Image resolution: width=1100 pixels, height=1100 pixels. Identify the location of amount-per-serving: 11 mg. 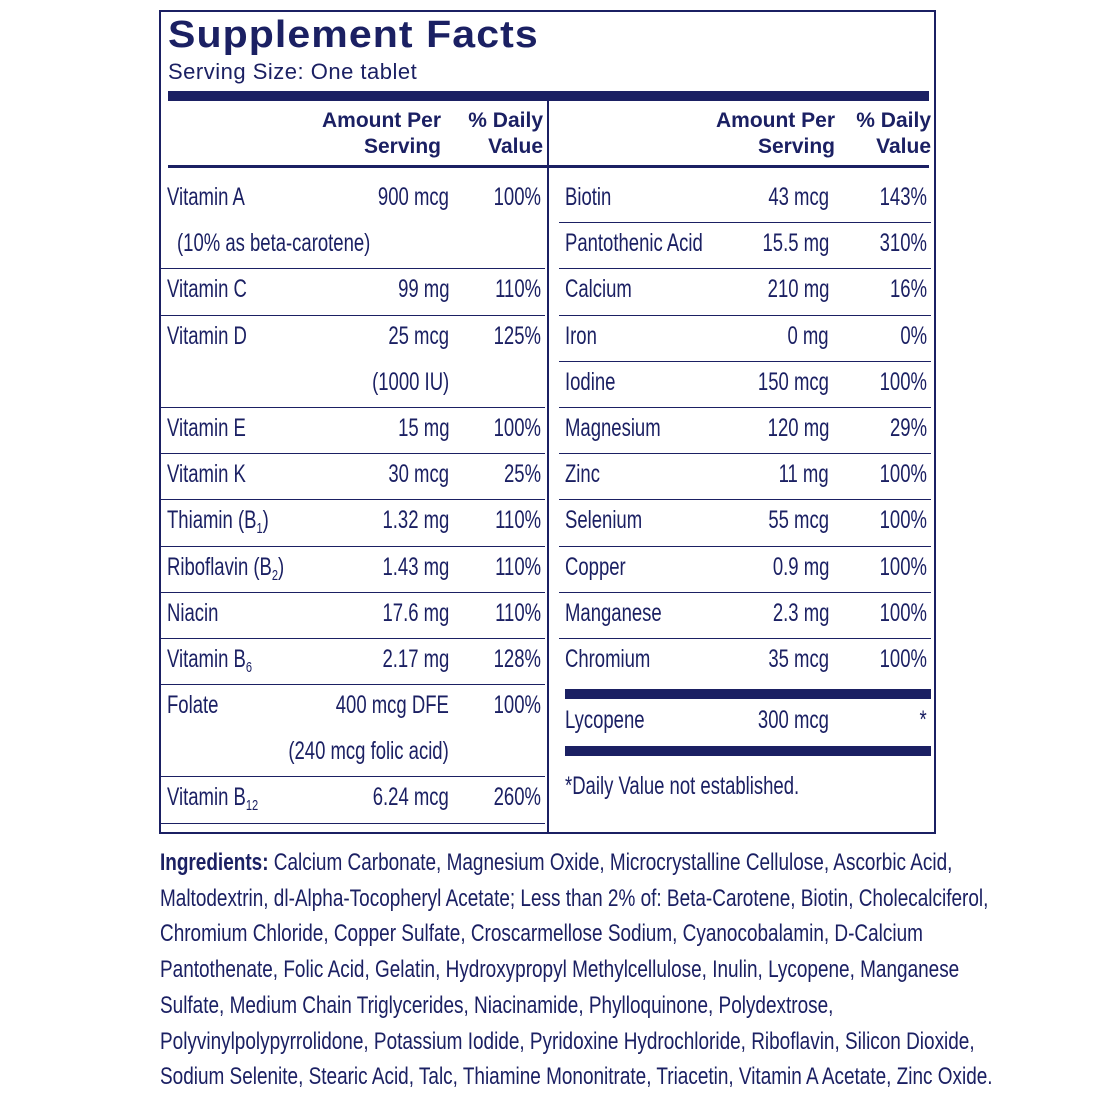
(803, 474).